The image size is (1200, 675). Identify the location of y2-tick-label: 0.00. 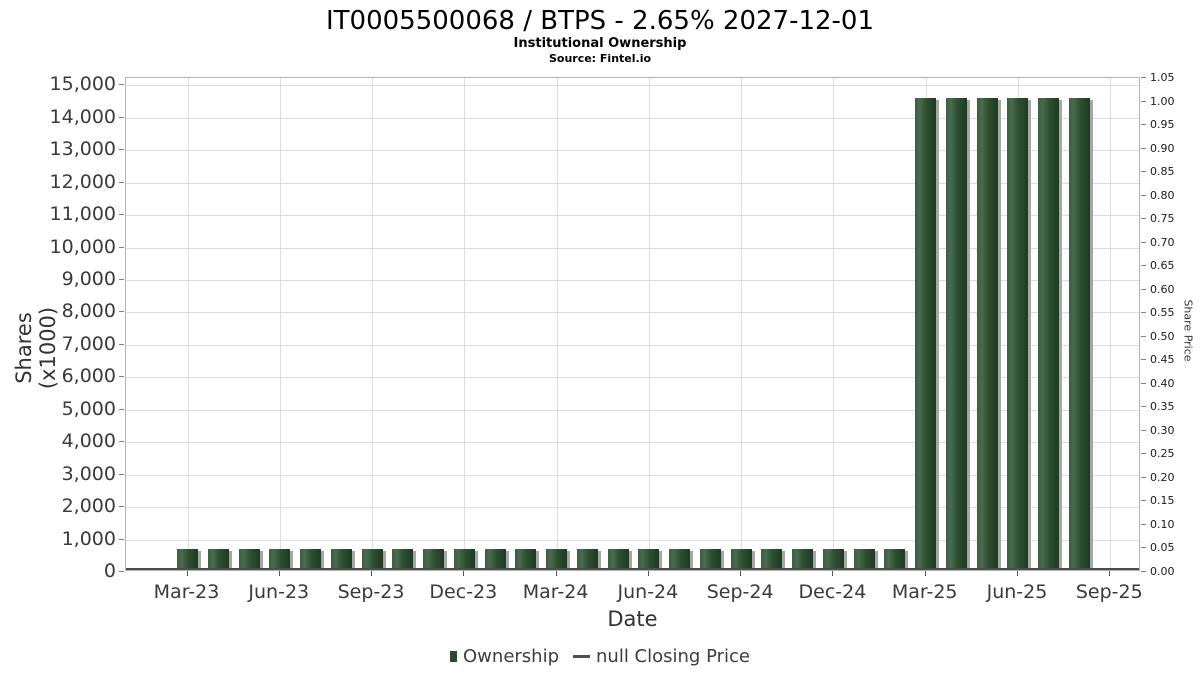
(1162, 571).